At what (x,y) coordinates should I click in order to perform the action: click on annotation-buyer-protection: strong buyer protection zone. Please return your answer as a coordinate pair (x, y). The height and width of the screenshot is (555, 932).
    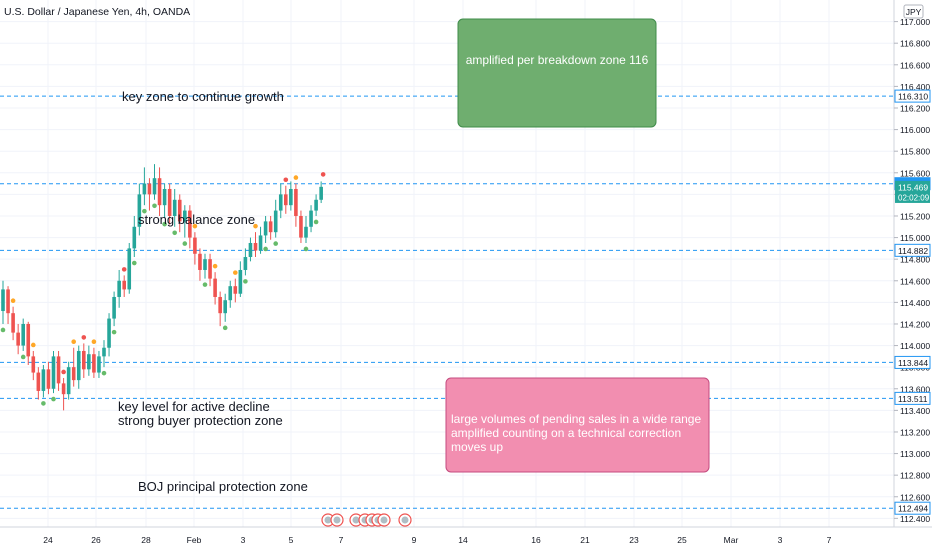
    Looking at the image, I should click on (200, 420).